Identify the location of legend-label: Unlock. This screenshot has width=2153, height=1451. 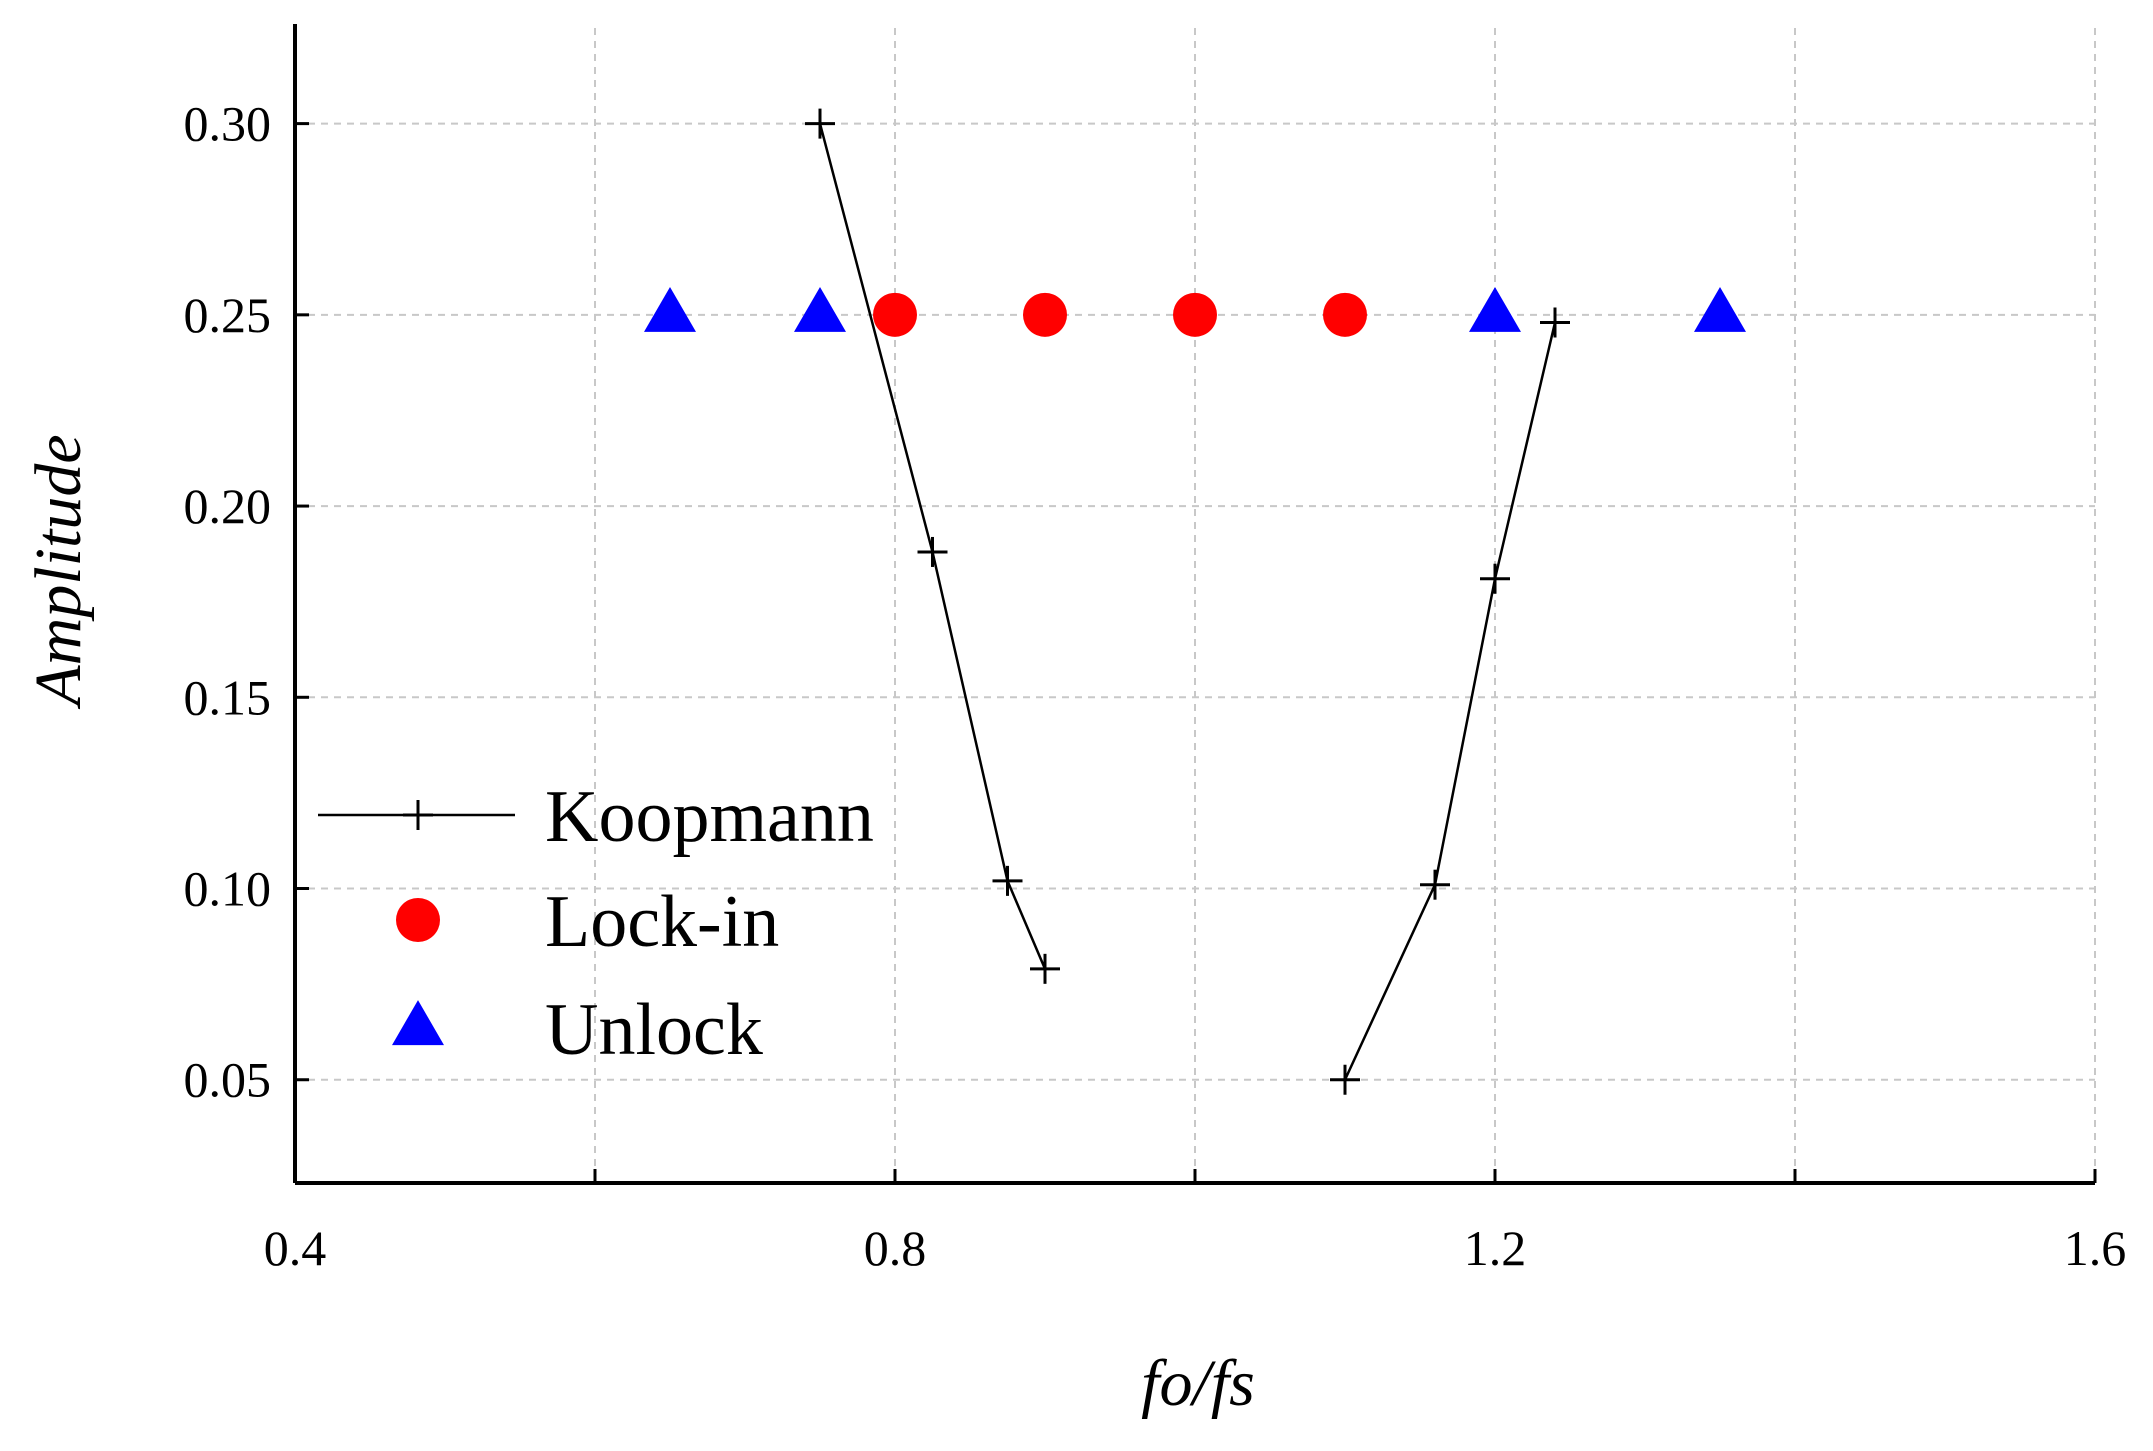
(654, 1030).